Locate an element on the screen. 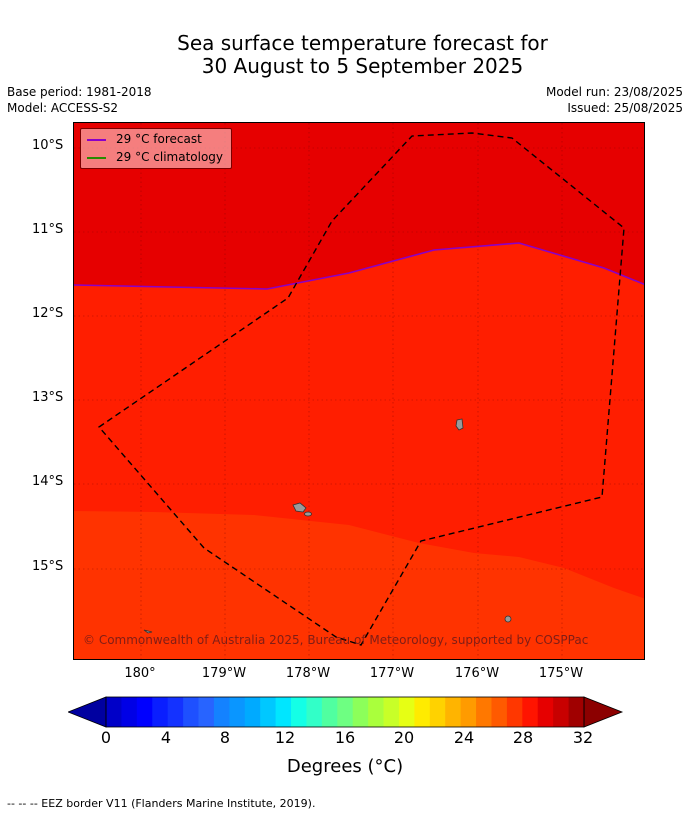  legend-climatology-label: 29 °C climatology is located at coordinates (170, 157).